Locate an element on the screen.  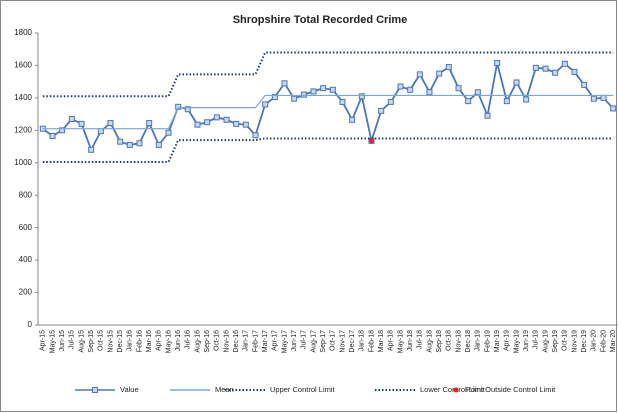
x-tick-label: Mar-19 is located at coordinates (497, 341).